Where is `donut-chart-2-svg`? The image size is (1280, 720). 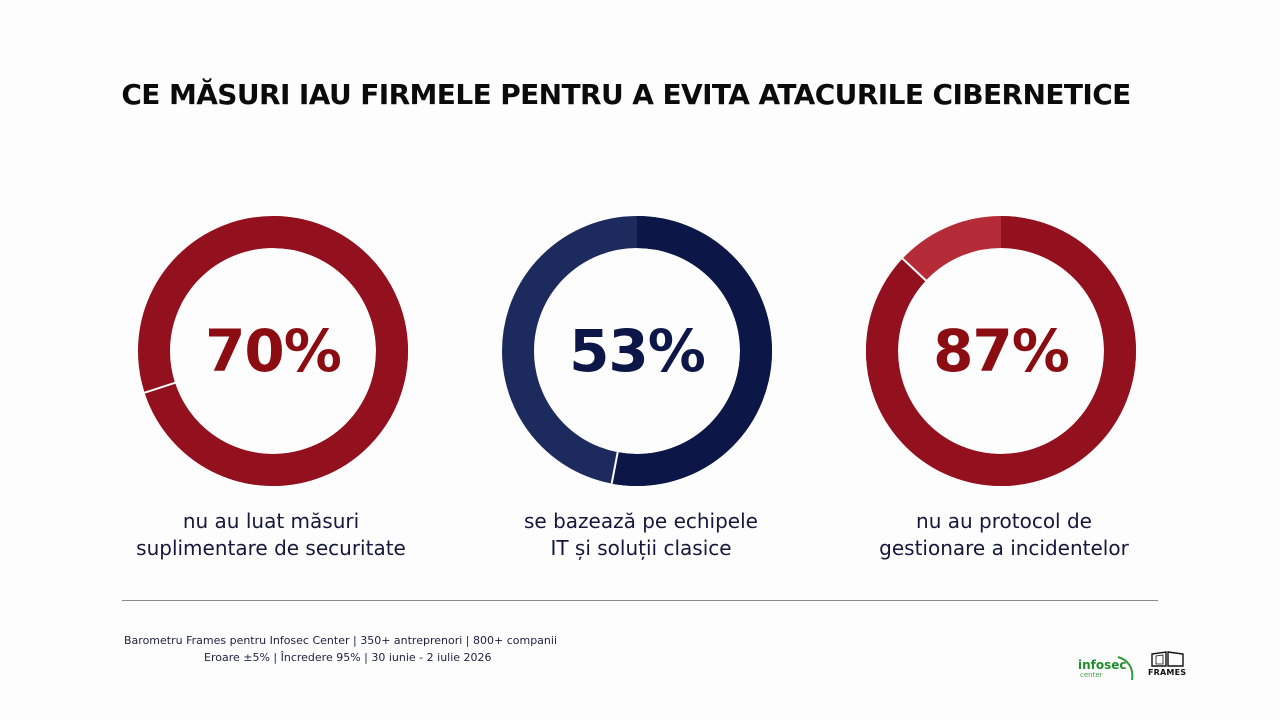
donut-chart-2-svg is located at coordinates (637, 351).